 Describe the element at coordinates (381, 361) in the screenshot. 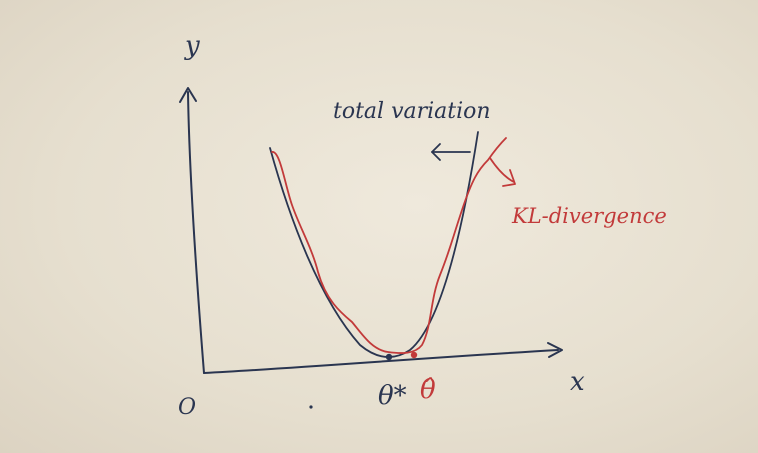

I see `x-axis-line` at that location.